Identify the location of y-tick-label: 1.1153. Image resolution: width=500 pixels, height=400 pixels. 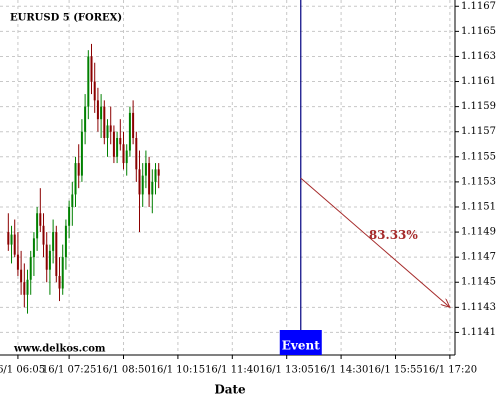
(478, 181).